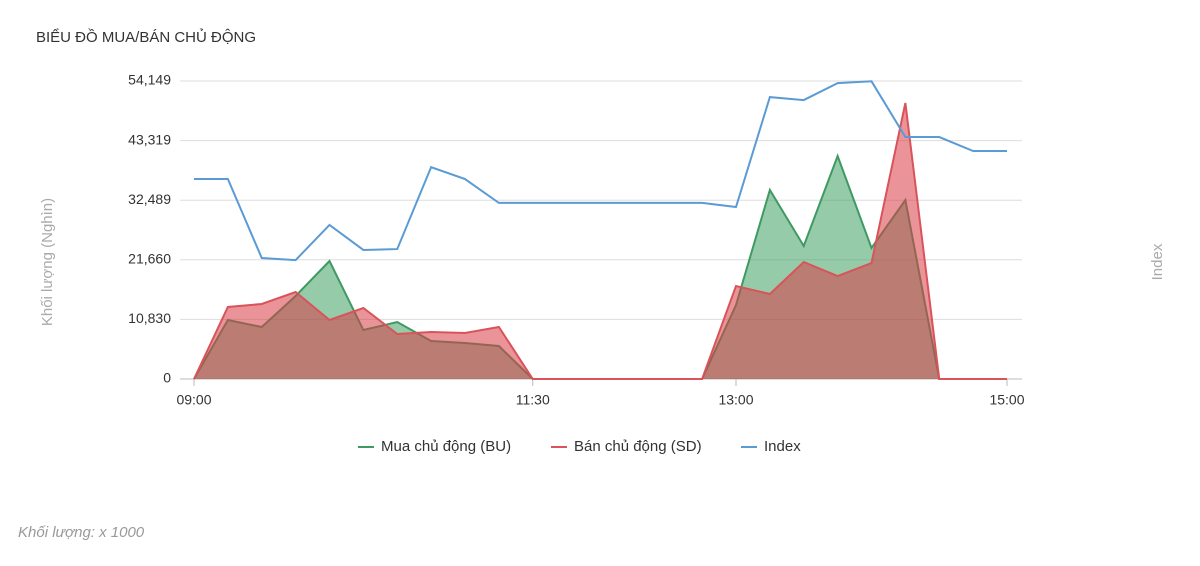 This screenshot has height=566, width=1200. I want to click on x-tick-label: 15:00, so click(1006, 400).